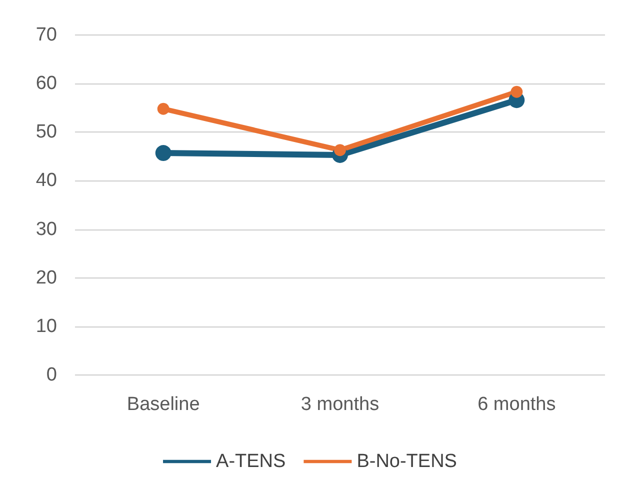 This screenshot has width=620, height=494. Describe the element at coordinates (251, 461) in the screenshot. I see `legend-label: A-TENS` at that location.